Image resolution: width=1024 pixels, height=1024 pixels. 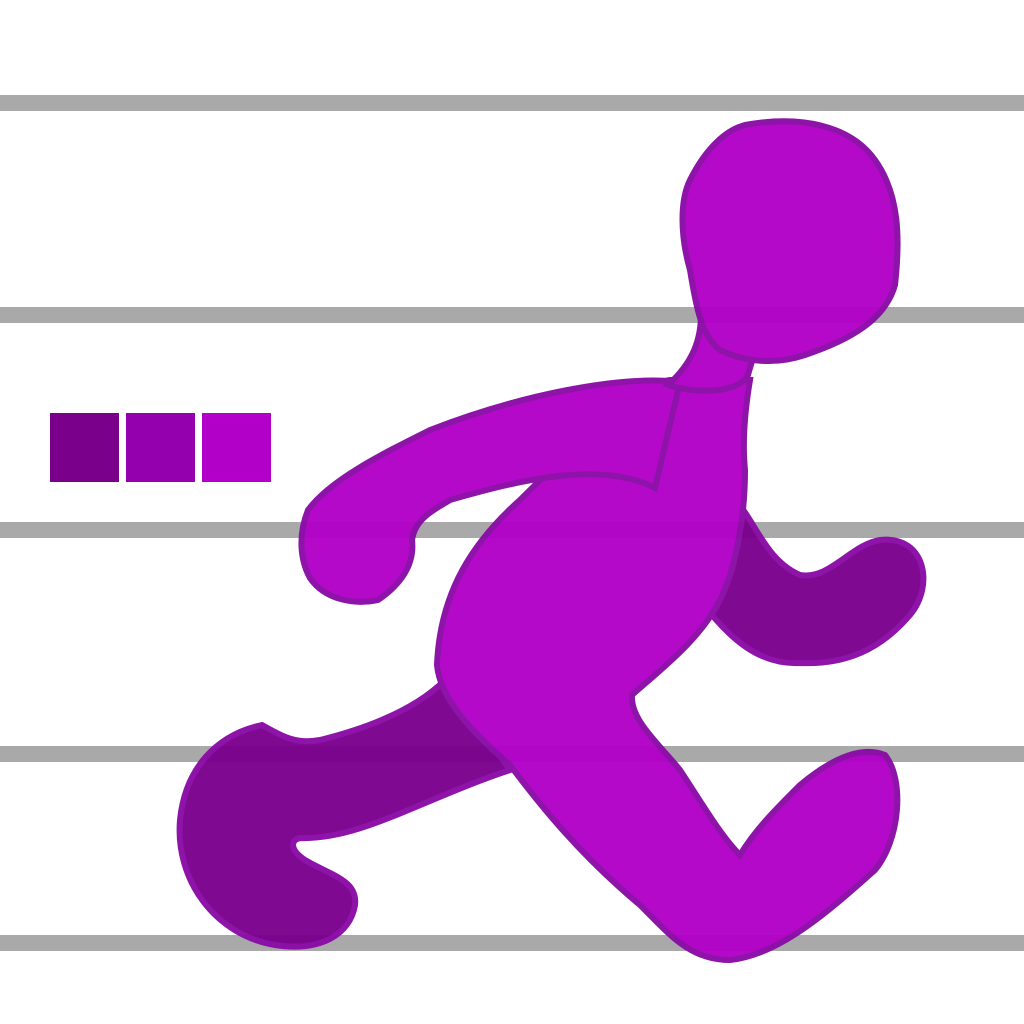 I want to click on swatch-dark, so click(x=84, y=447).